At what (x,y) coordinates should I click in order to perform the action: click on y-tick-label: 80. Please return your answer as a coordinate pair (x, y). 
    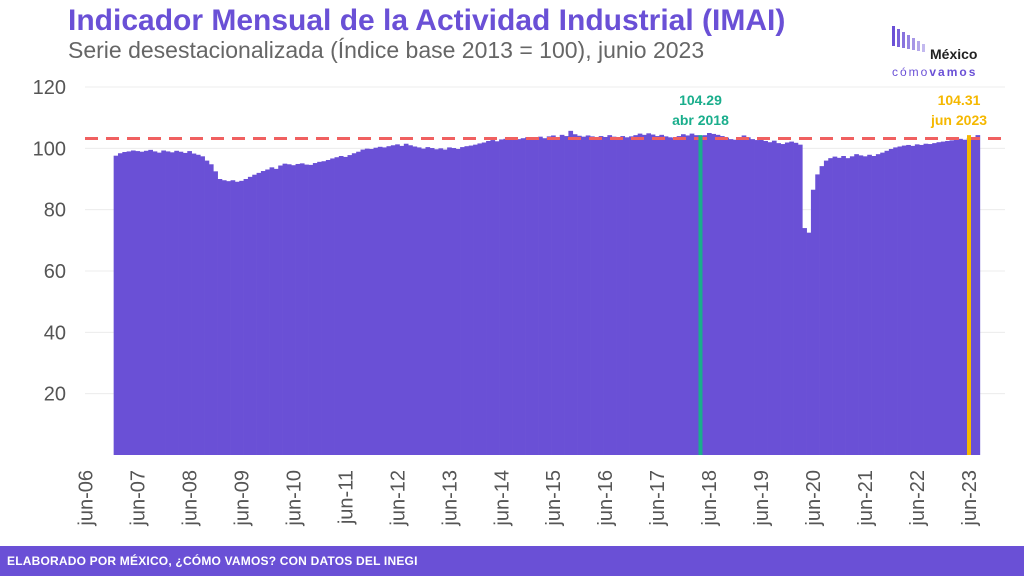
    Looking at the image, I should click on (55, 211).